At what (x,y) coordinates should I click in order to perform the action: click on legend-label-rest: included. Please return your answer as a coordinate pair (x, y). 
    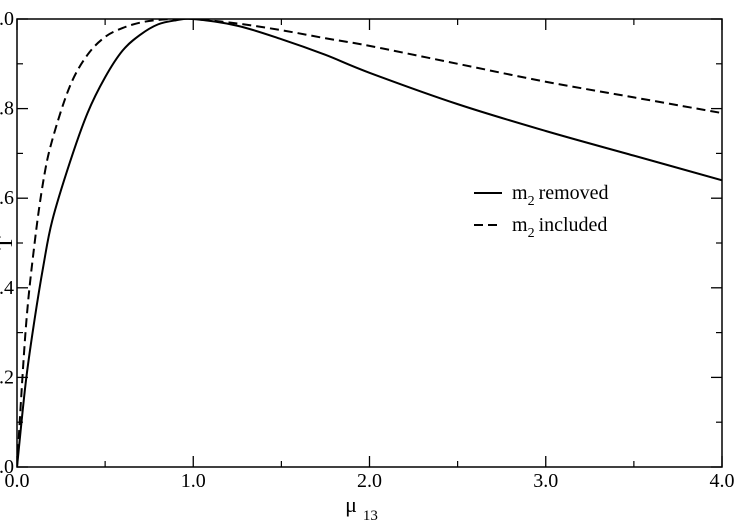
    Looking at the image, I should click on (573, 225).